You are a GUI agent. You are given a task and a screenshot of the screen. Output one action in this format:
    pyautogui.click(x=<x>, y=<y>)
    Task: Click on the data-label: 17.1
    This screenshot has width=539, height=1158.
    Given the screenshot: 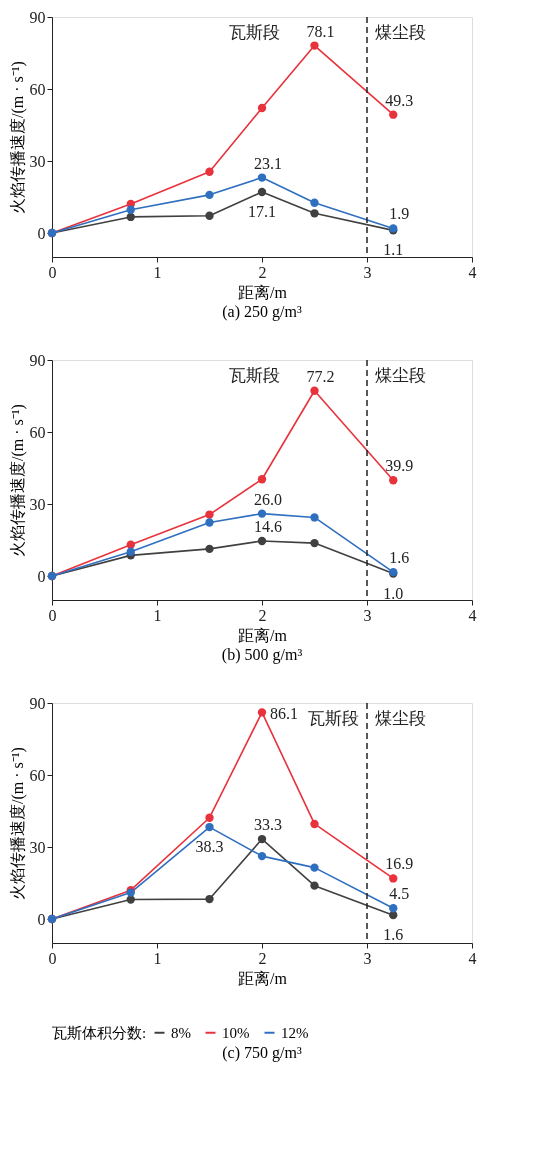 What is the action you would take?
    pyautogui.click(x=262, y=211)
    